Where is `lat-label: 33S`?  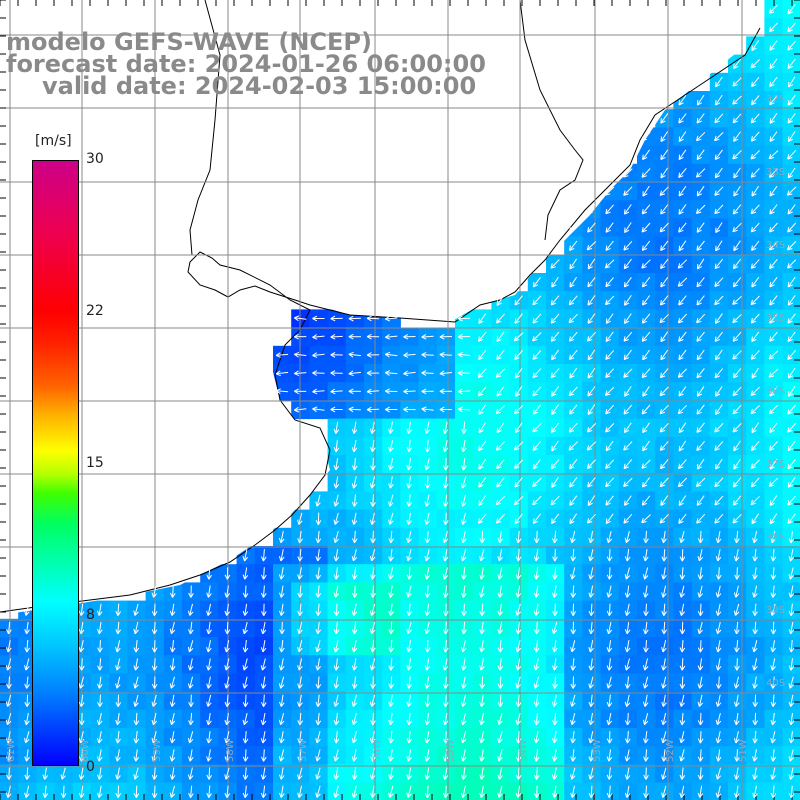 lat-label: 33S is located at coordinates (775, 172).